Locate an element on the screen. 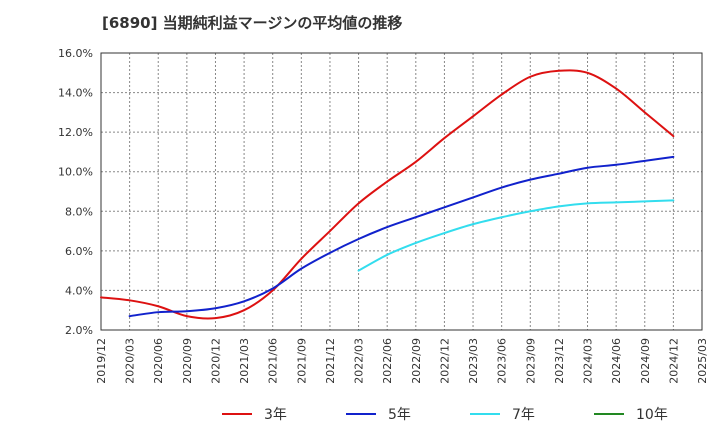 The image size is (720, 440). x-tick-label: 2025/03 is located at coordinates (702, 361).